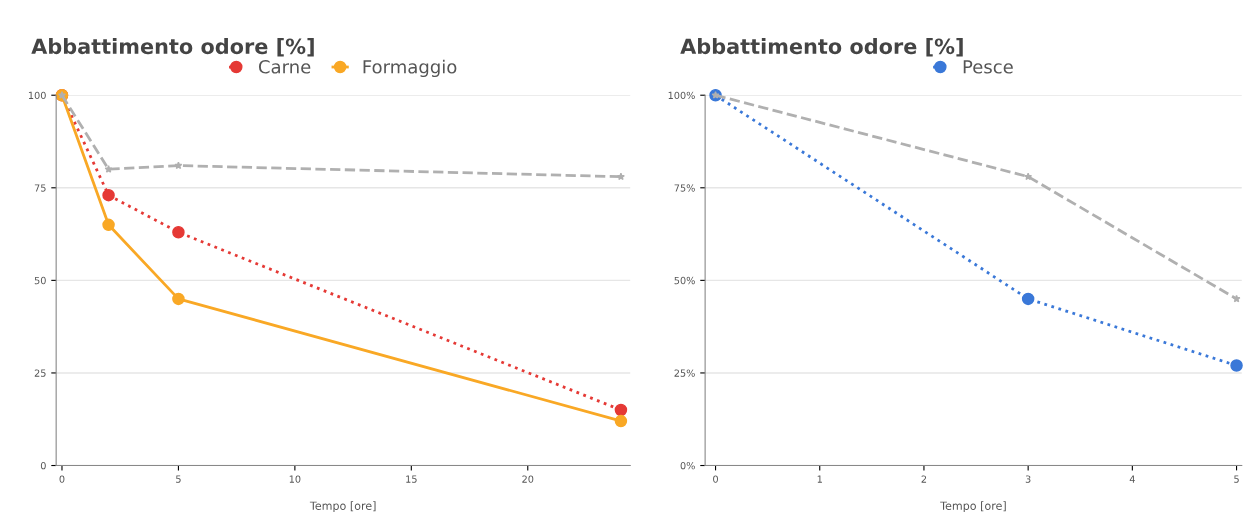 The height and width of the screenshot is (529, 1248). What do you see at coordinates (684, 188) in the screenshot?
I see `y-tick-label: 75%` at bounding box center [684, 188].